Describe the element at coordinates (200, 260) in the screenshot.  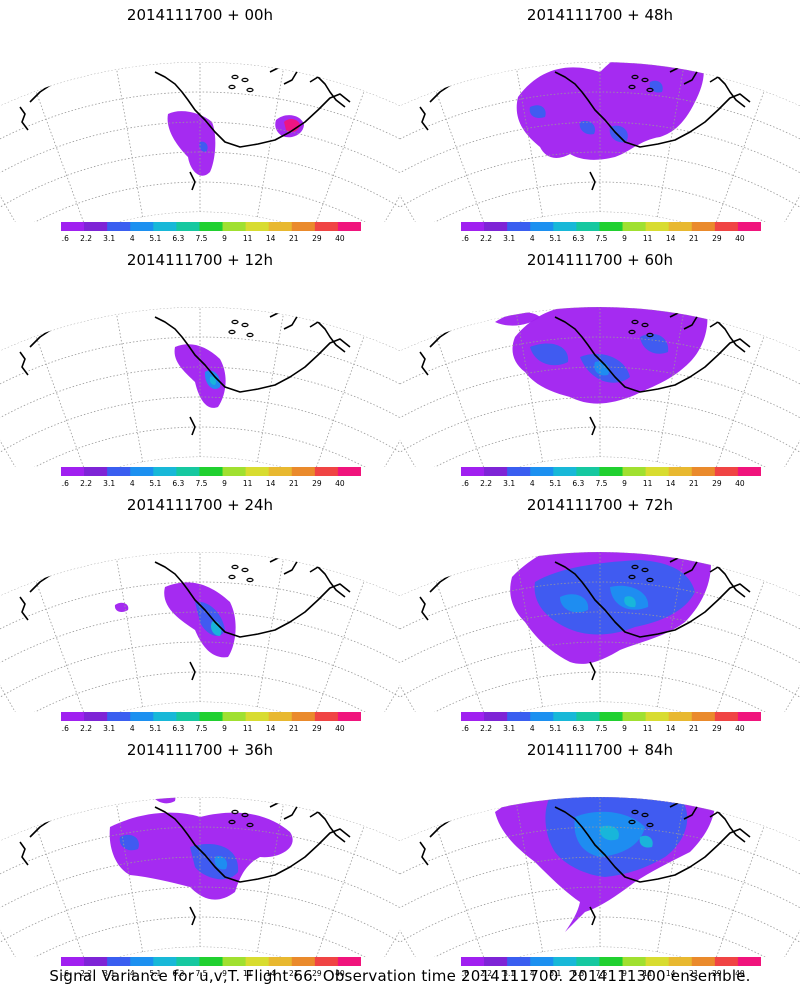
I see `panel-title: 2014111700 + 12h` at that location.